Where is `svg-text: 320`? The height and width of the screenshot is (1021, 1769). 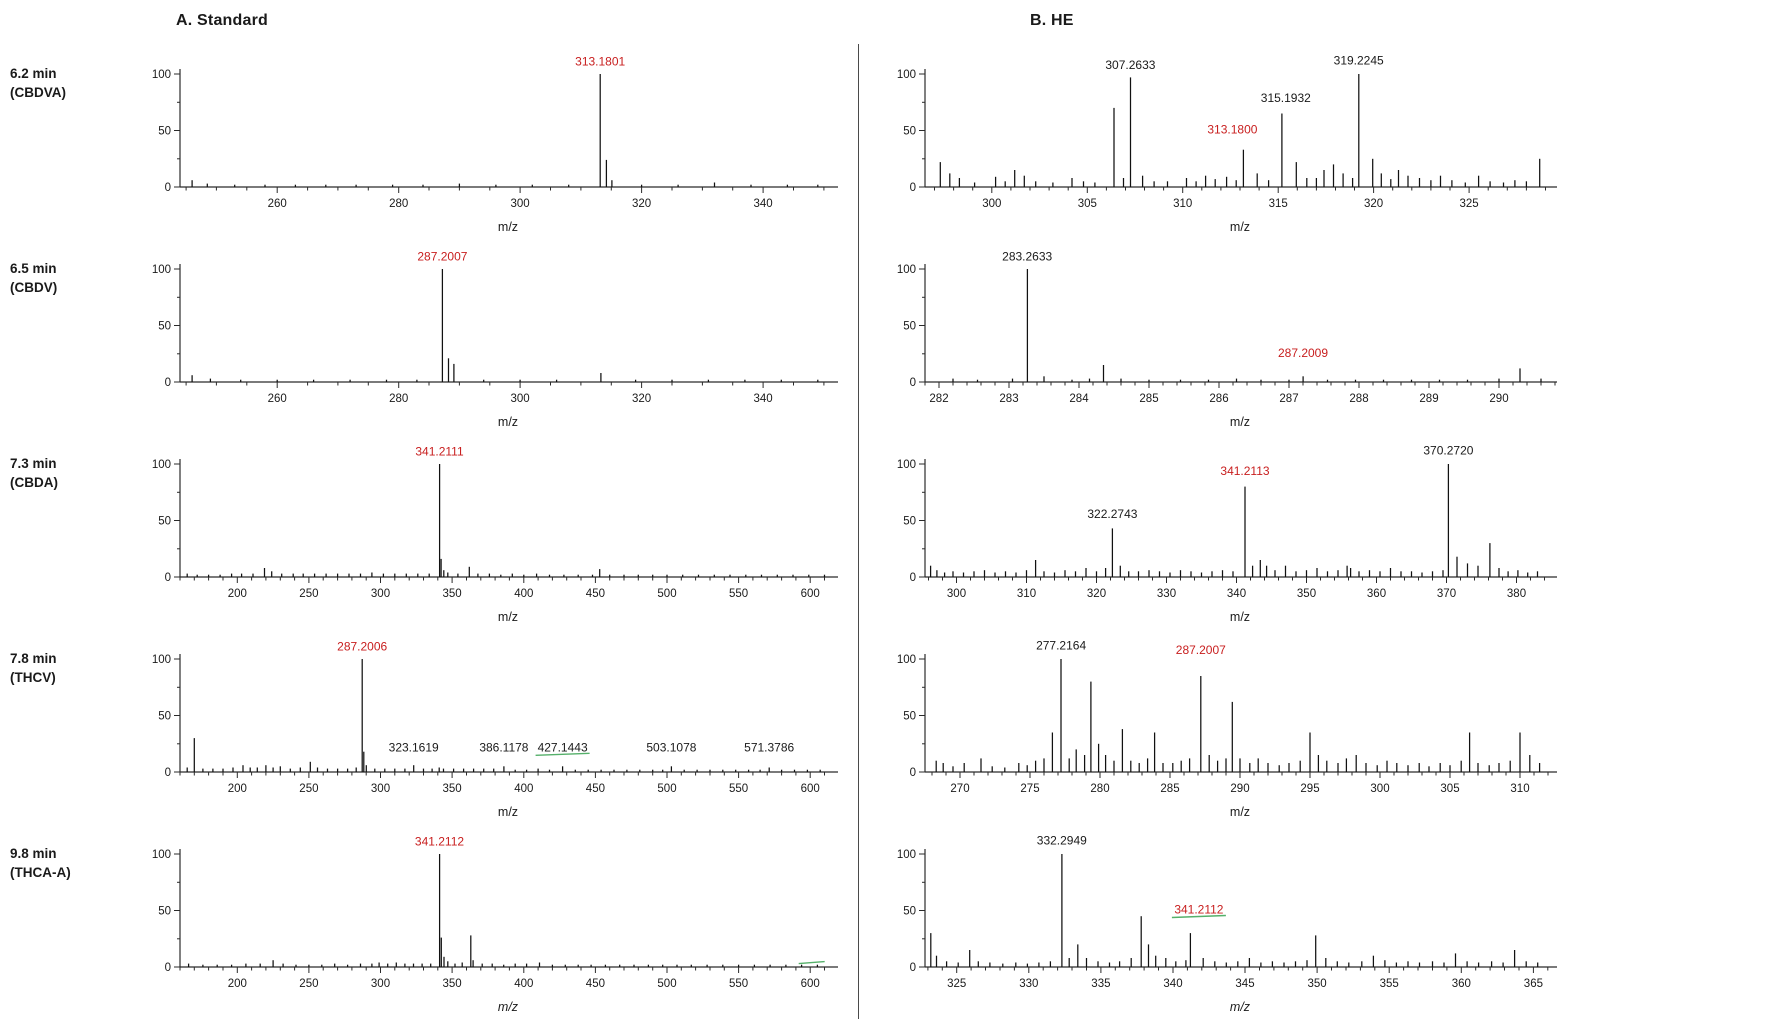 svg-text: 320 is located at coordinates (641, 399).